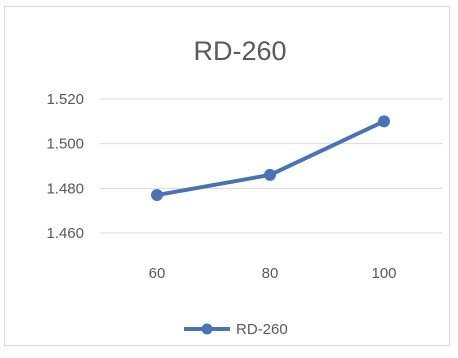 The image size is (458, 358). Describe the element at coordinates (207, 329) in the screenshot. I see `legend-marker` at that location.